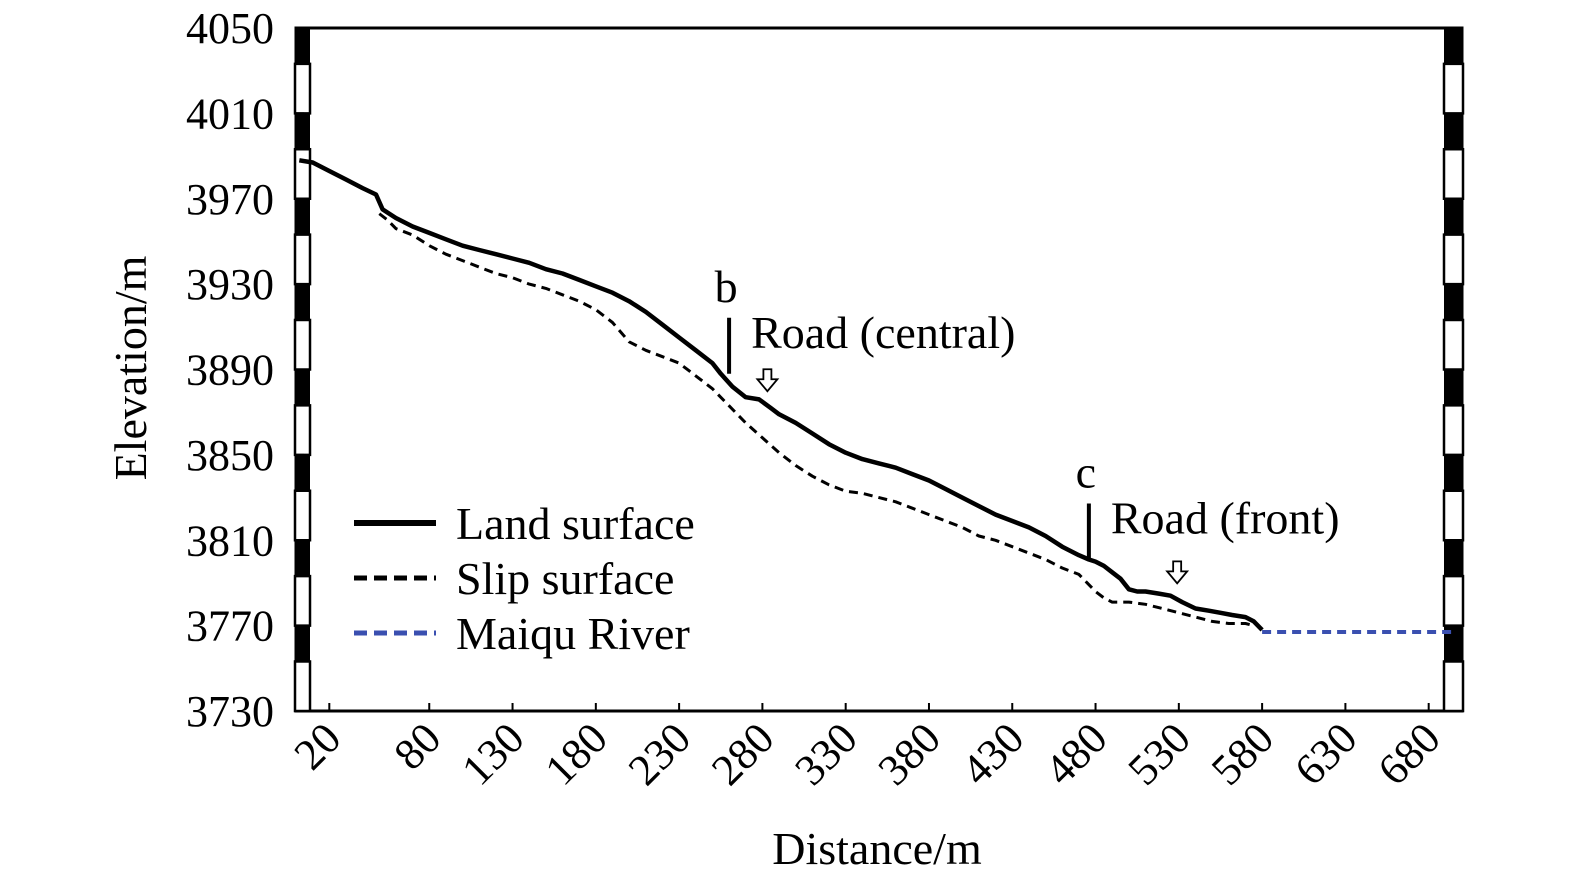 This screenshot has width=1575, height=886. What do you see at coordinates (230, 626) in the screenshot?
I see `y-tick-label: 3770` at bounding box center [230, 626].